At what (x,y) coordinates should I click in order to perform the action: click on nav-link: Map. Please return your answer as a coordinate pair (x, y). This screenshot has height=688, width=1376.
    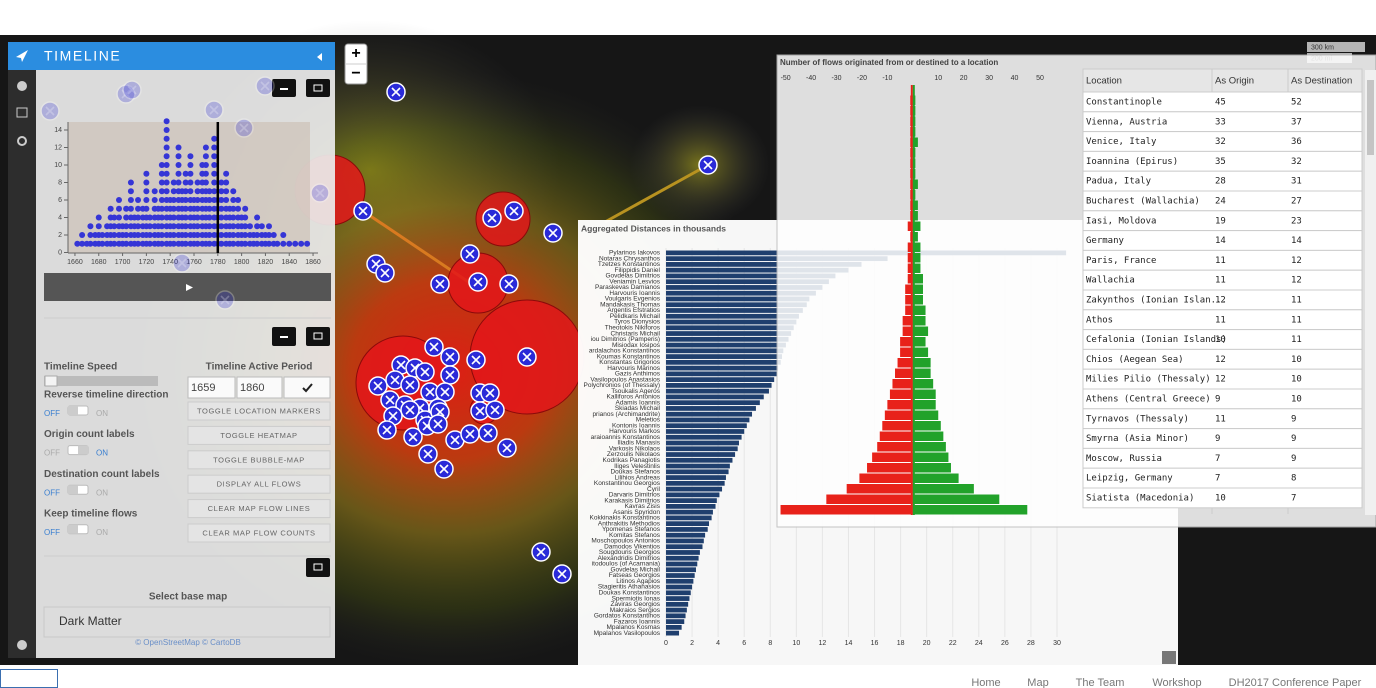
    Looking at the image, I should click on (1037, 682).